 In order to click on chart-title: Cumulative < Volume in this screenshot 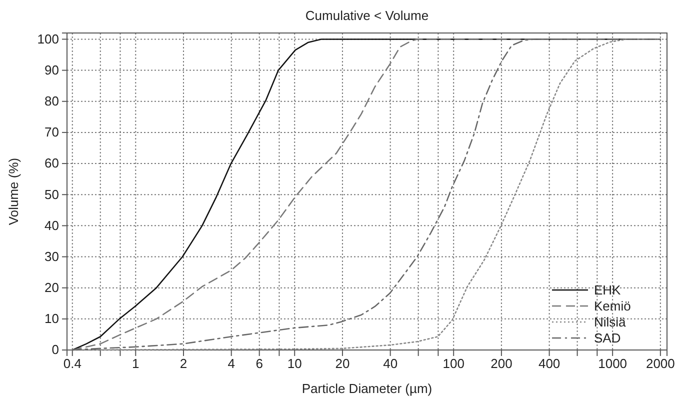, I will do `click(367, 15)`.